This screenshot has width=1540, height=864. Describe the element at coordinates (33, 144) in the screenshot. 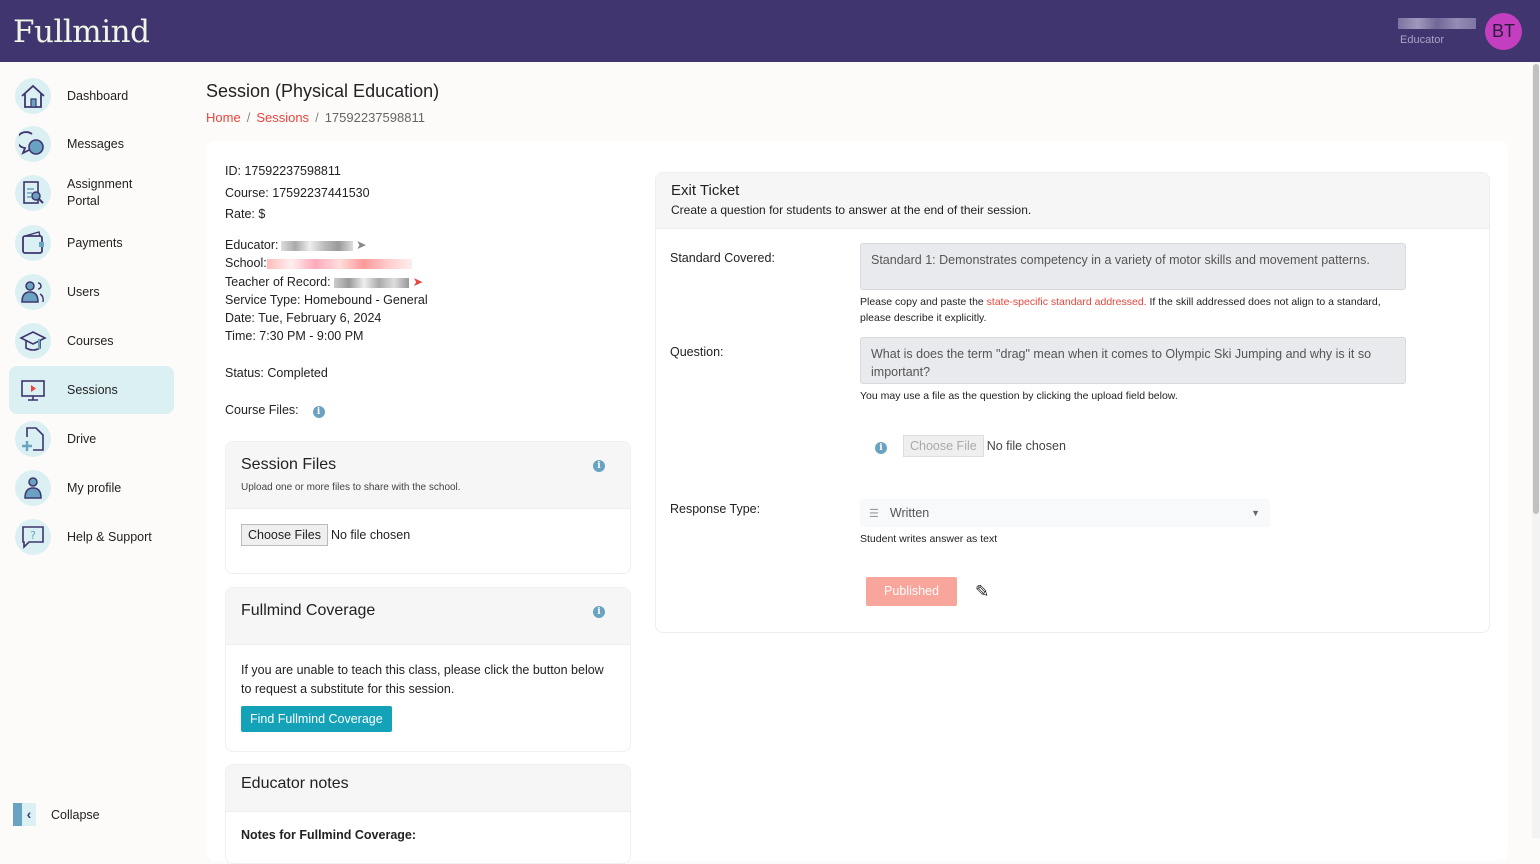

I see `chat-icon` at that location.